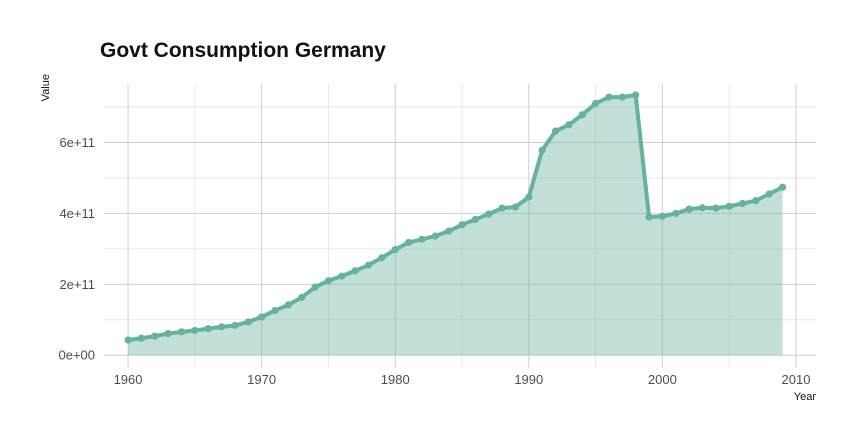  Describe the element at coordinates (46, 87) in the screenshot. I see `y-axis-title: Value` at that location.